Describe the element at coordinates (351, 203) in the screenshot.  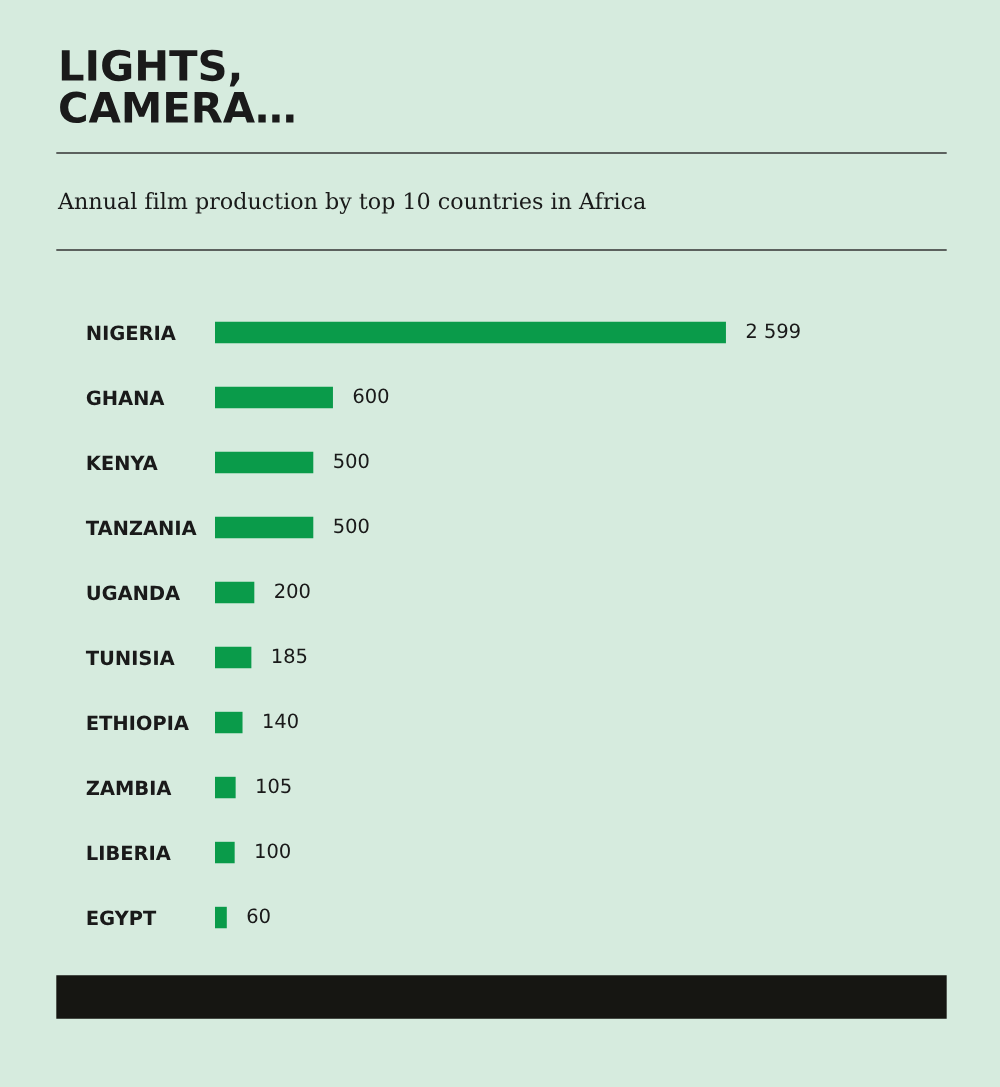
I see `chart-subtitle: Annual film production by top 10 countries in Africa` at that location.